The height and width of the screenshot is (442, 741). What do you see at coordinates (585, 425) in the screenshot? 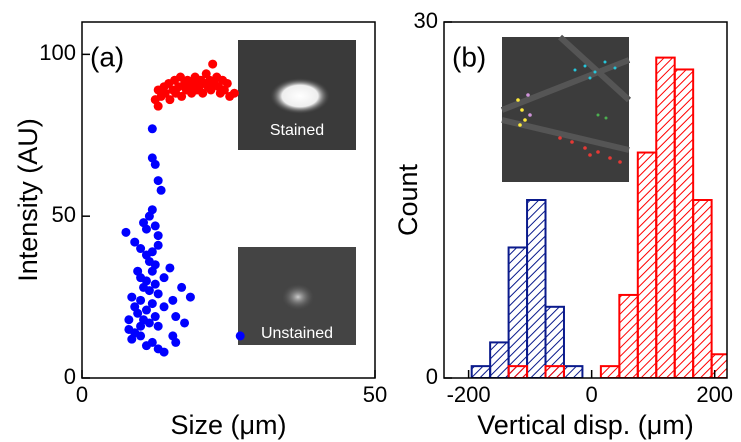
I see `x-axis-label: Vertical disp. (μm)` at bounding box center [585, 425].